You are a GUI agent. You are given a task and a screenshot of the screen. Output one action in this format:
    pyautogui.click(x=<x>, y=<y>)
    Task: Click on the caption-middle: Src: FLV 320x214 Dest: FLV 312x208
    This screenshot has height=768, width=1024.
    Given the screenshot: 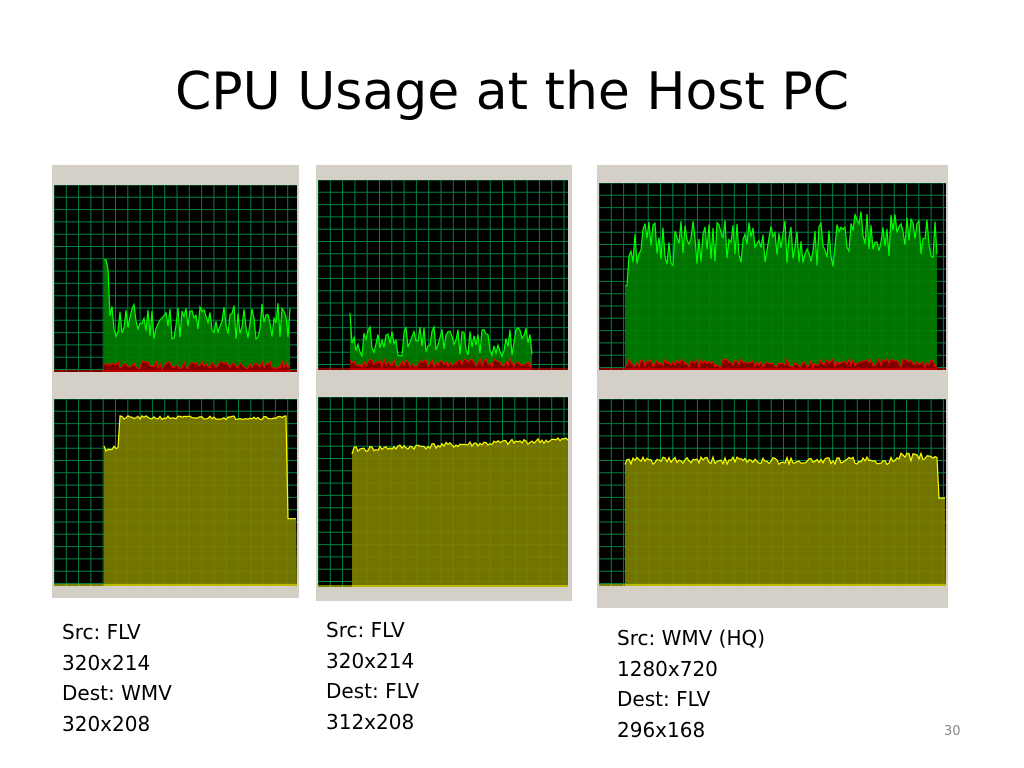 What is the action you would take?
    pyautogui.click(x=372, y=676)
    